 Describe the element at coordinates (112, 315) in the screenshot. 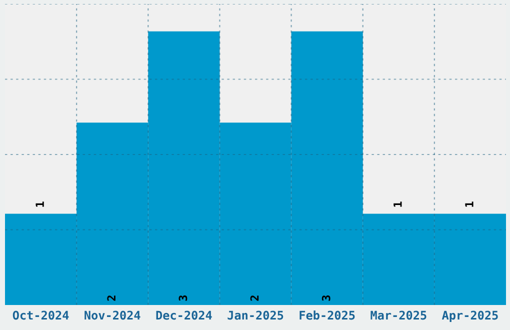

I see `x-tick-label: Nov-2024` at that location.